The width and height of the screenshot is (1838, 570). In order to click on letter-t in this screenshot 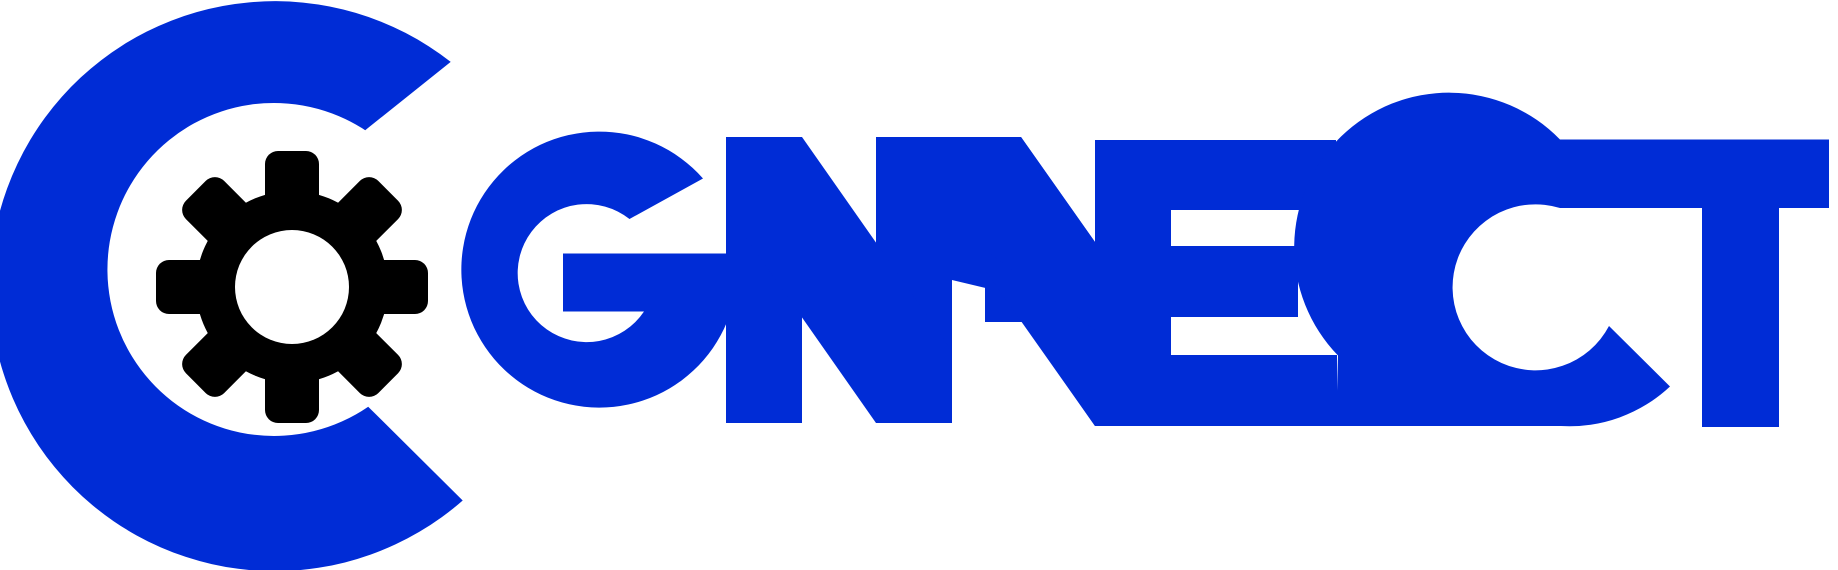, I will do `click(1694, 283)`.